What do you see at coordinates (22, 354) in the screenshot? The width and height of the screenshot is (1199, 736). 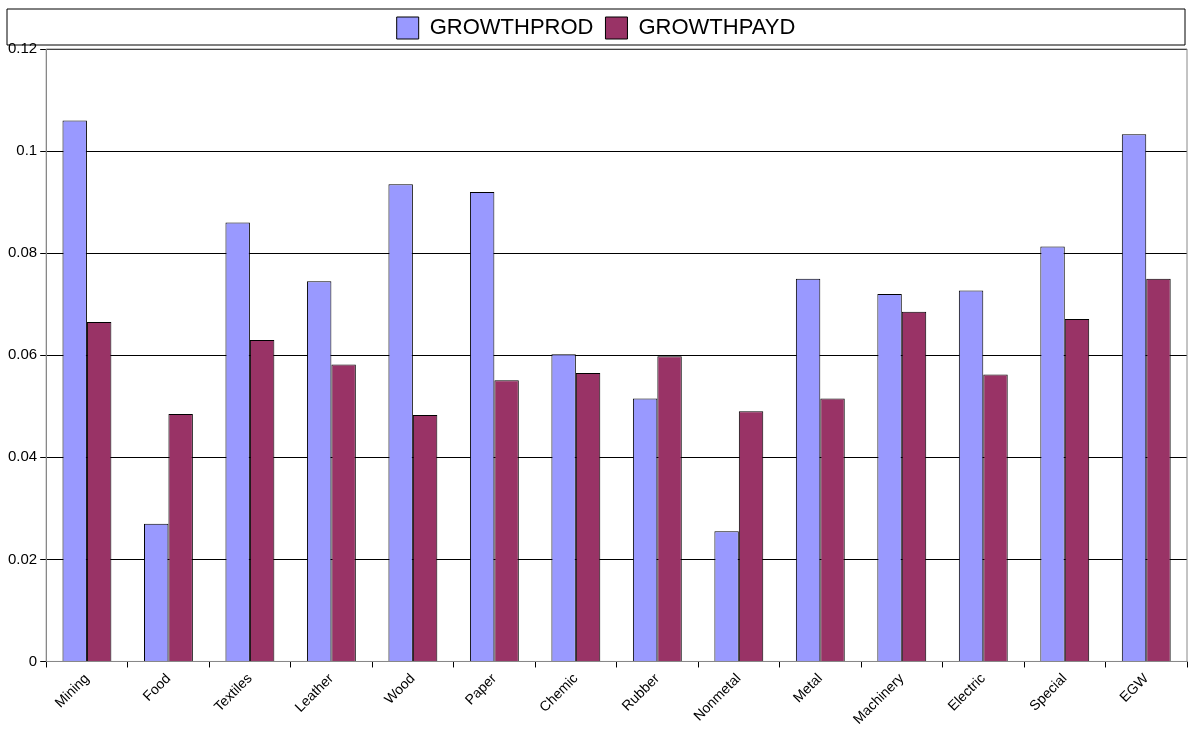 I see `y-tick-label: 0.06` at bounding box center [22, 354].